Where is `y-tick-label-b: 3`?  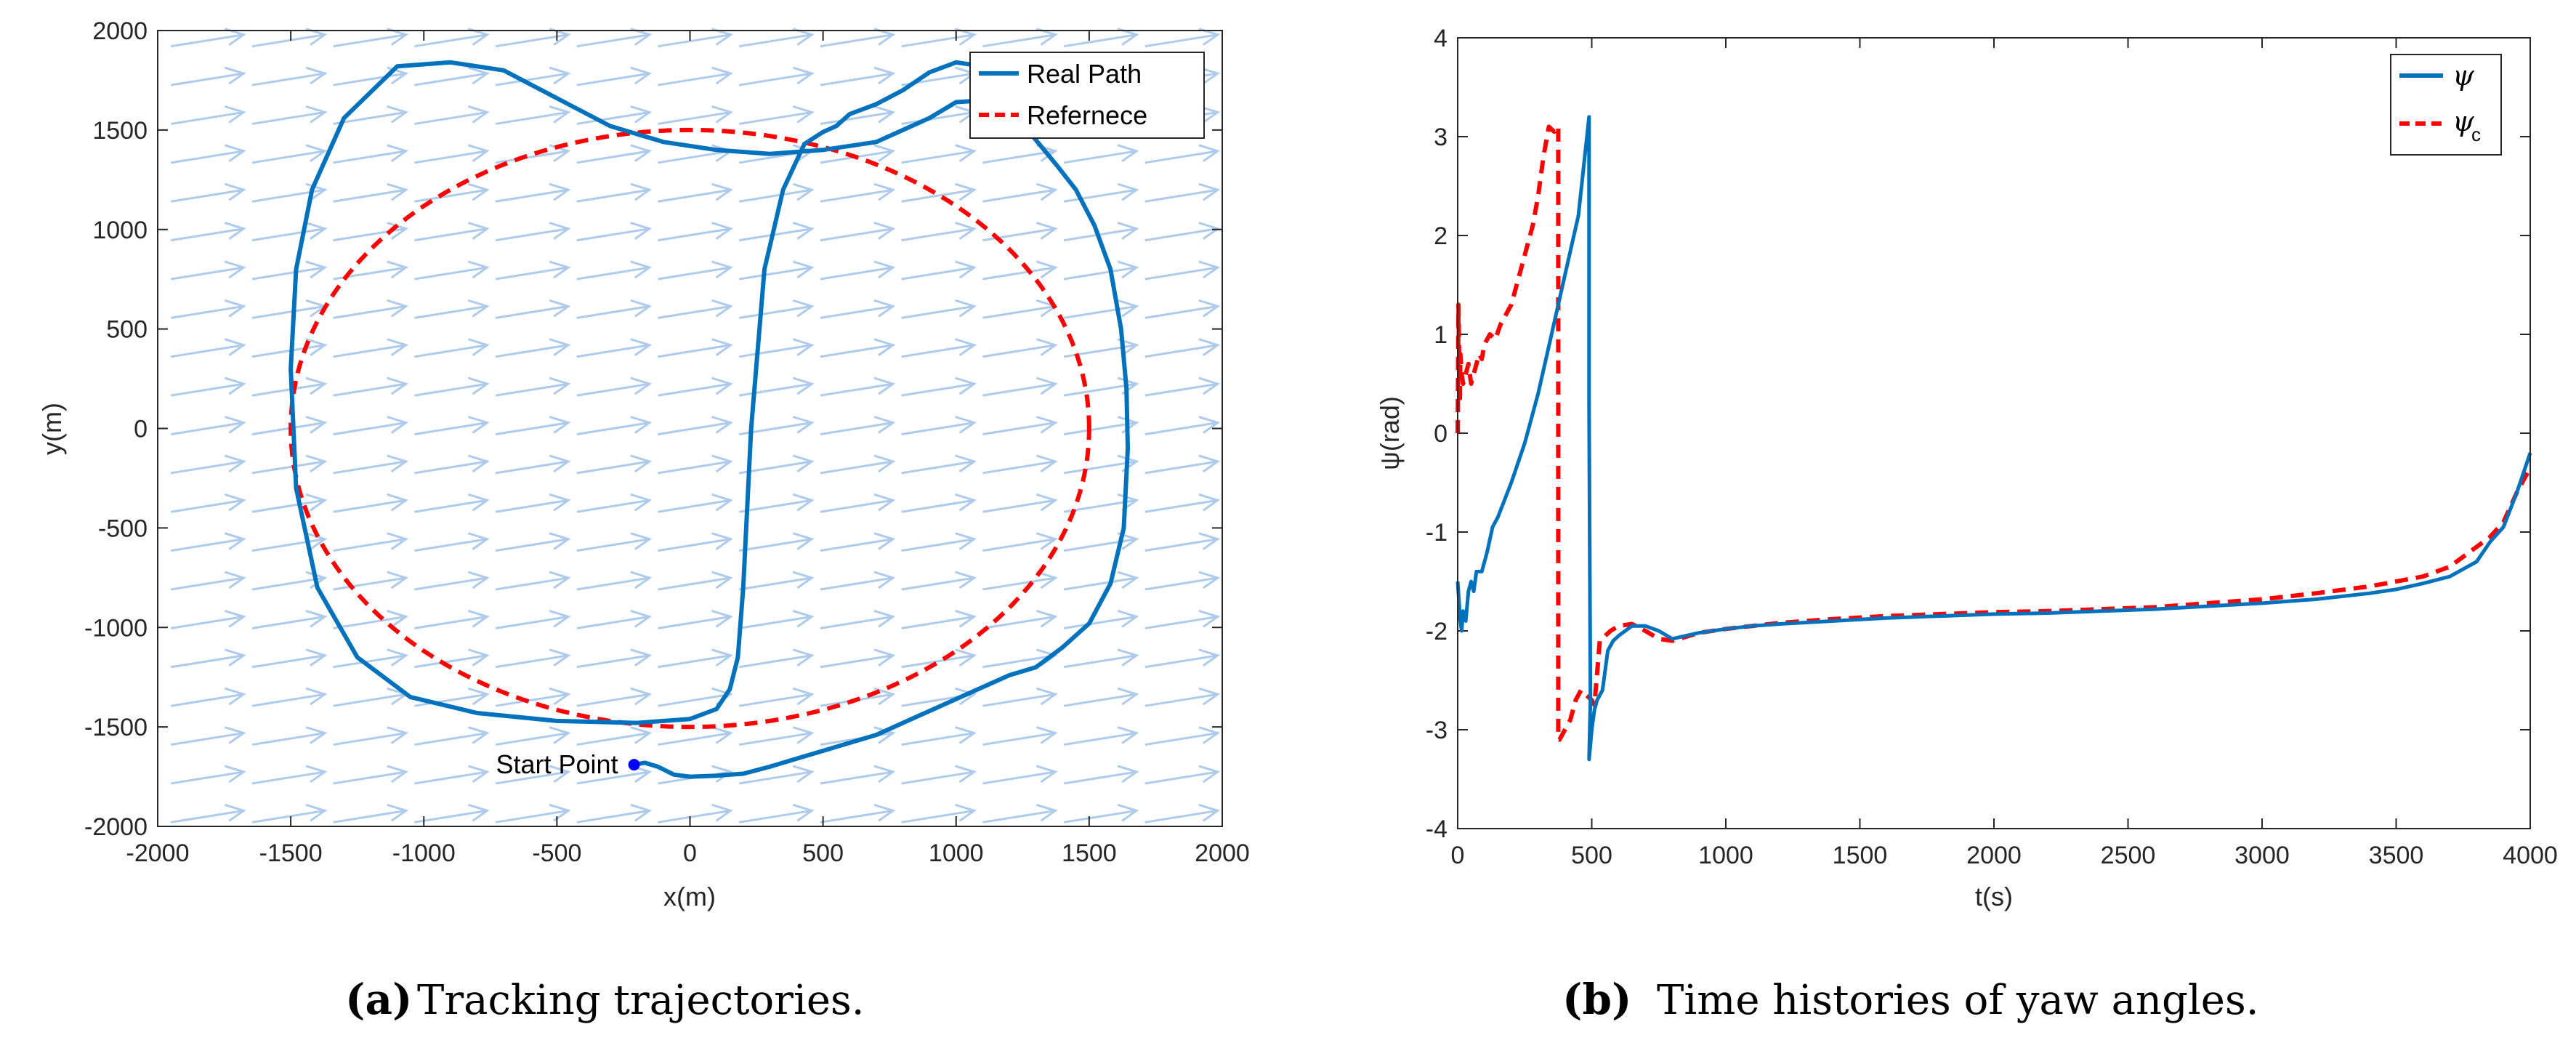 y-tick-label-b: 3 is located at coordinates (1441, 137).